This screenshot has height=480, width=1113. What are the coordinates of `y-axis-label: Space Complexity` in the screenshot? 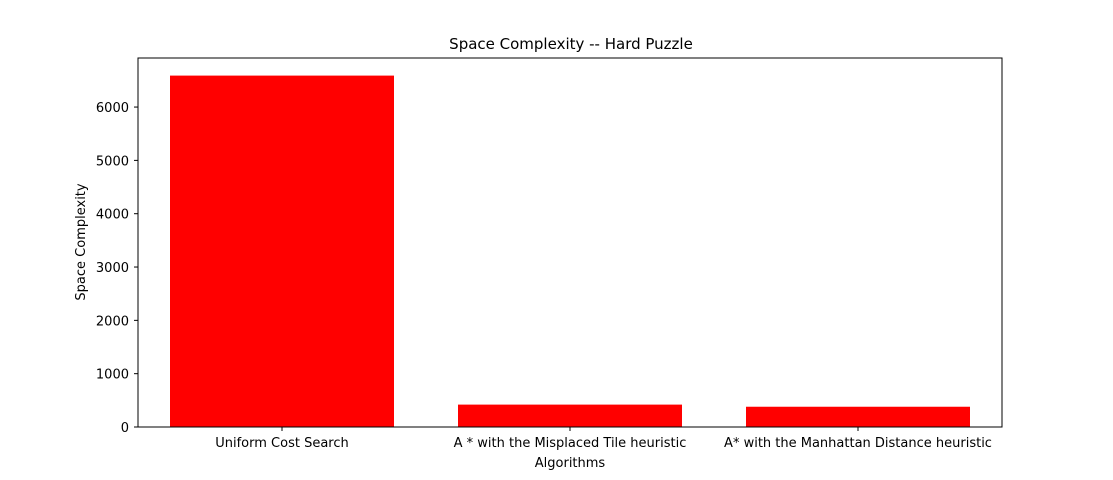 It's located at (81, 241).